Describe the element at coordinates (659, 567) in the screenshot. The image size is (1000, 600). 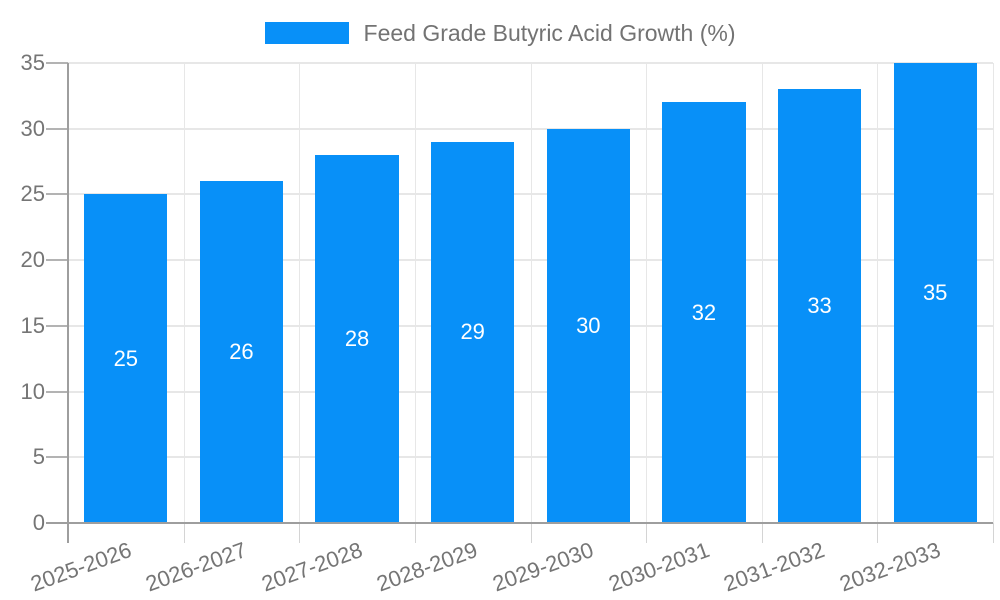
I see `x-tick-label: 2030-2031` at that location.